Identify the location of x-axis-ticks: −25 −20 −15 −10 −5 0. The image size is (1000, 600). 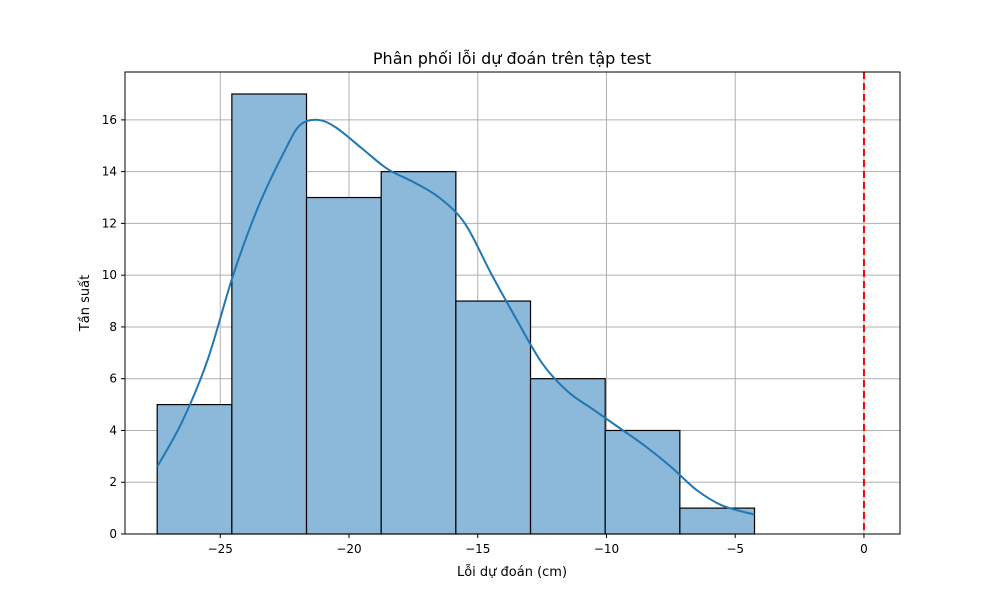
(538, 545).